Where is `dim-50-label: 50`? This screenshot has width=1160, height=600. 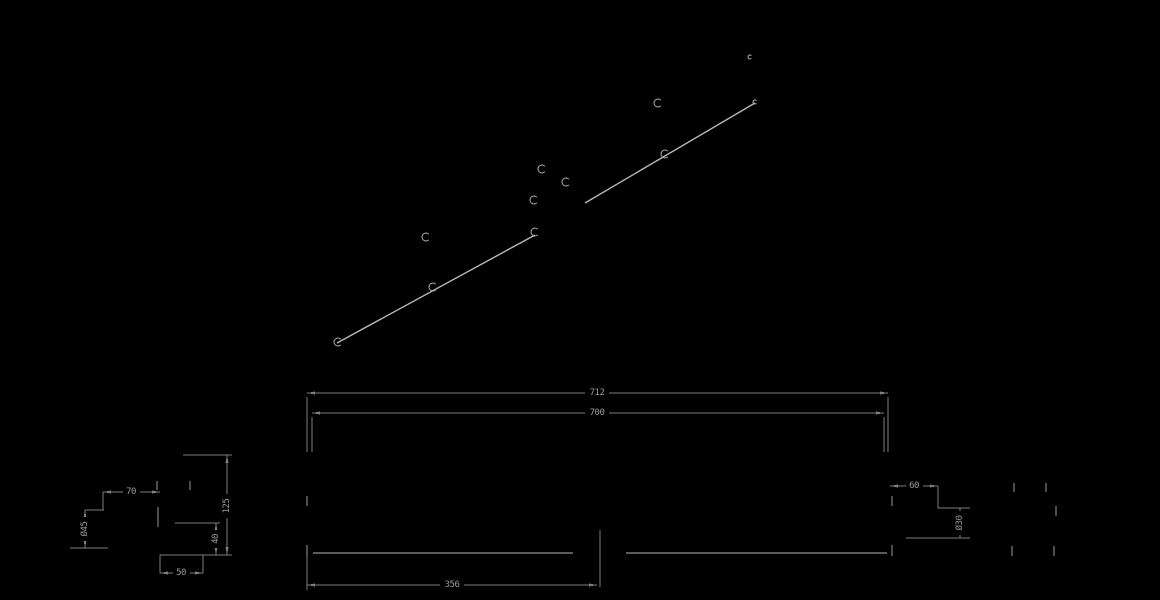
dim-50-label: 50 is located at coordinates (181, 573).